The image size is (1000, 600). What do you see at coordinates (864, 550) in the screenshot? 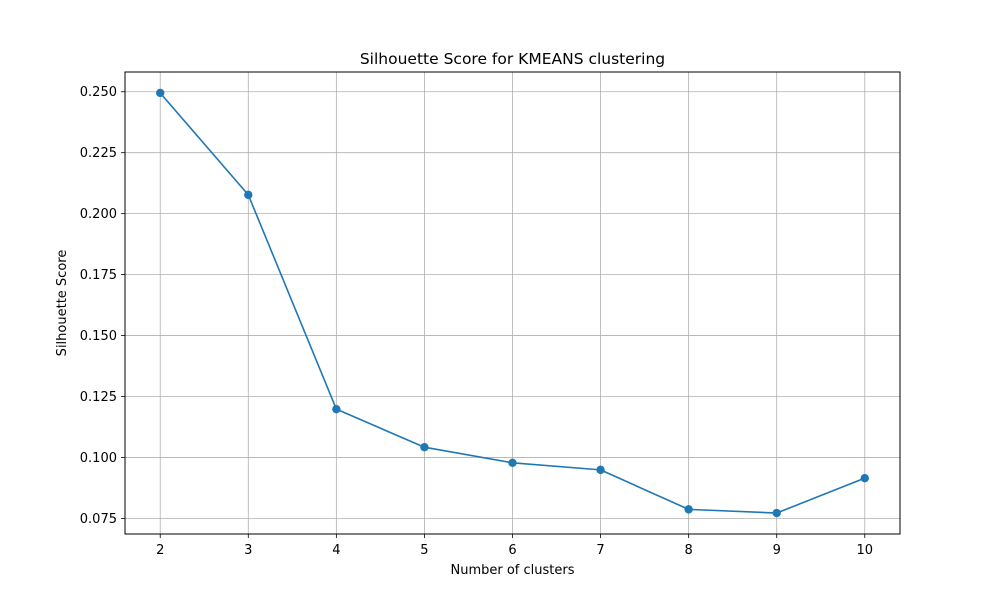
I see `x-tick-label: 10` at bounding box center [864, 550].